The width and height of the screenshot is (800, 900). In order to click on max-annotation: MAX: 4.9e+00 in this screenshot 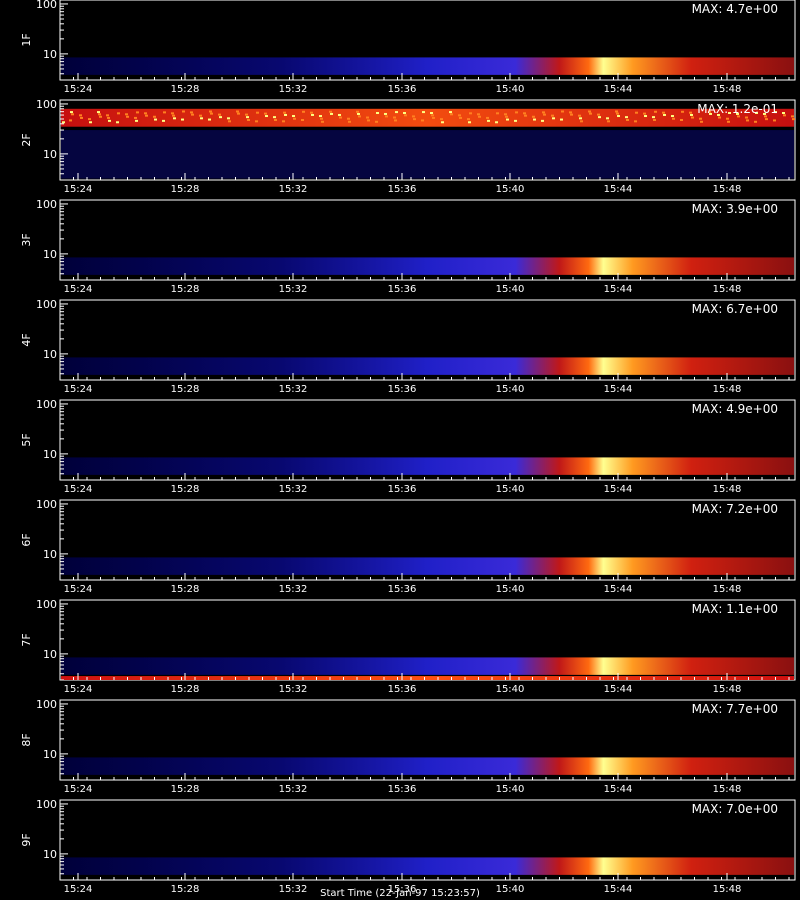, I will do `click(735, 409)`.